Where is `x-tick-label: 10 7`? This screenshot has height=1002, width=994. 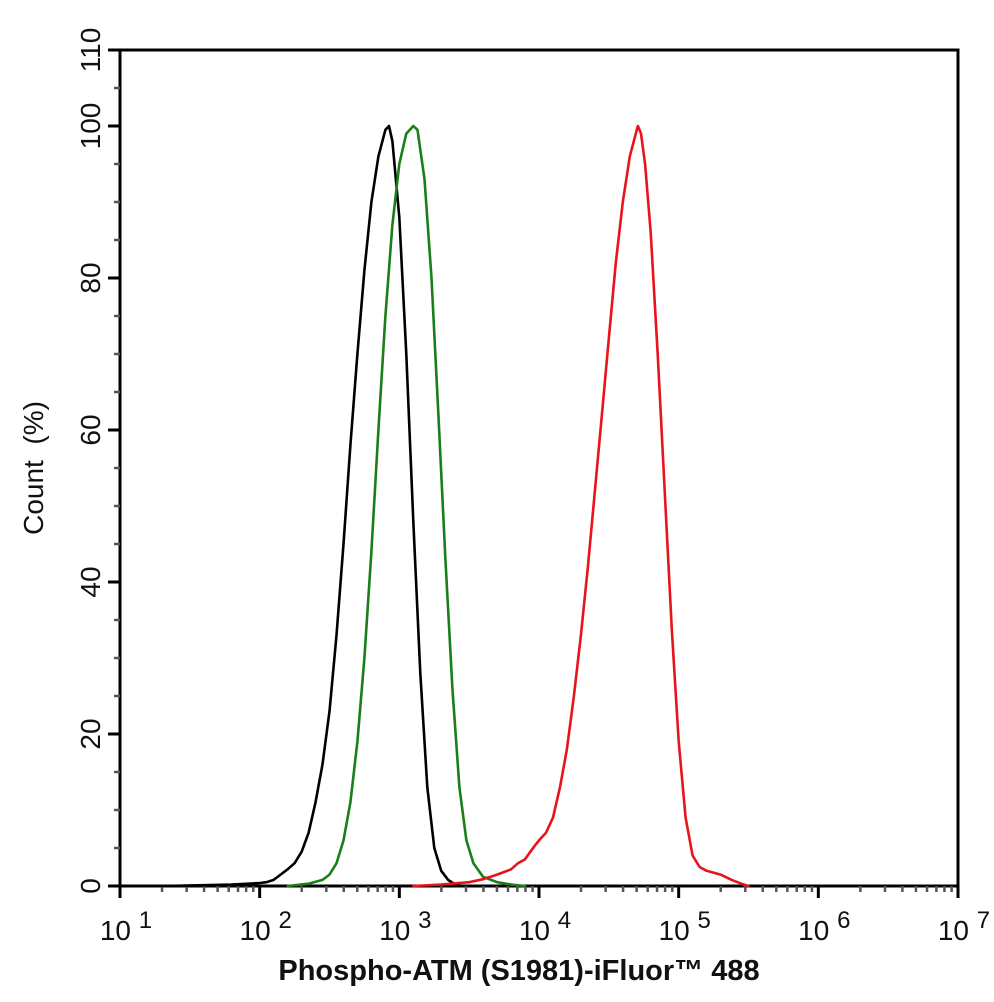 x-tick-label: 10 7 is located at coordinates (964, 926).